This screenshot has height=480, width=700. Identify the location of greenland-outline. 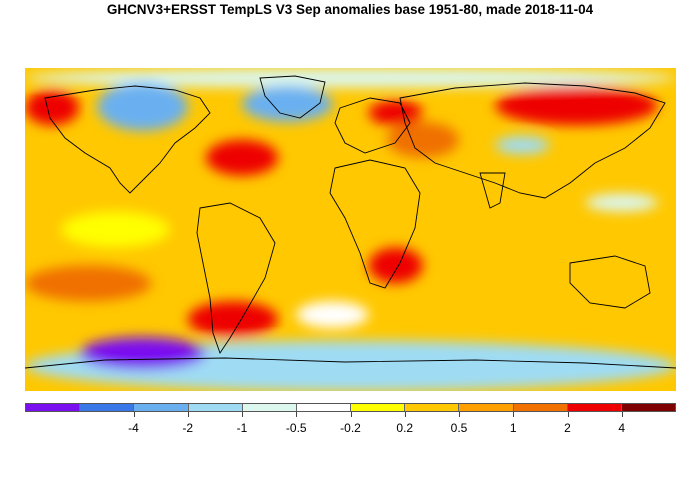
(292, 97).